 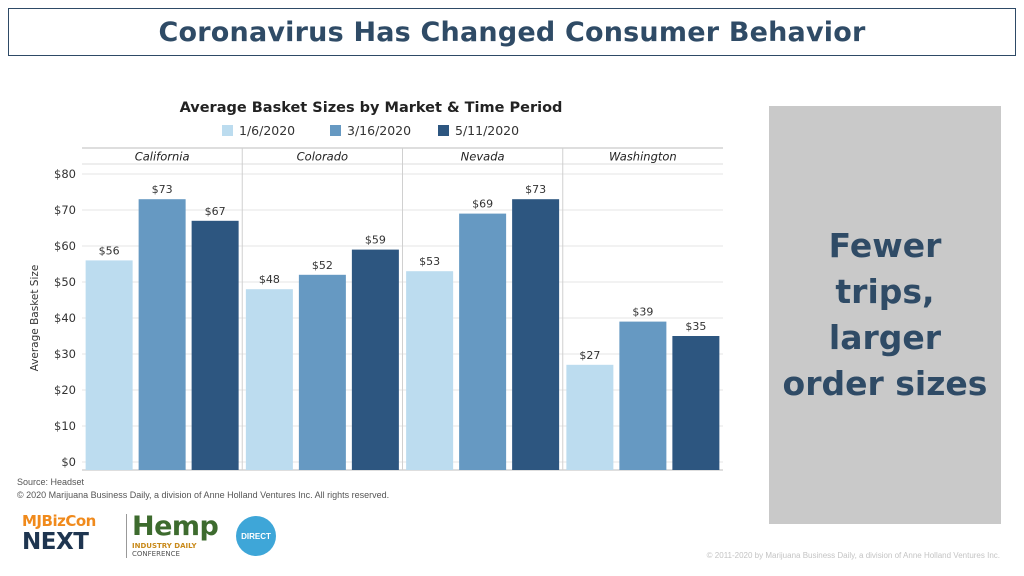 What do you see at coordinates (65, 282) in the screenshot?
I see `y-tick-label: $50` at bounding box center [65, 282].